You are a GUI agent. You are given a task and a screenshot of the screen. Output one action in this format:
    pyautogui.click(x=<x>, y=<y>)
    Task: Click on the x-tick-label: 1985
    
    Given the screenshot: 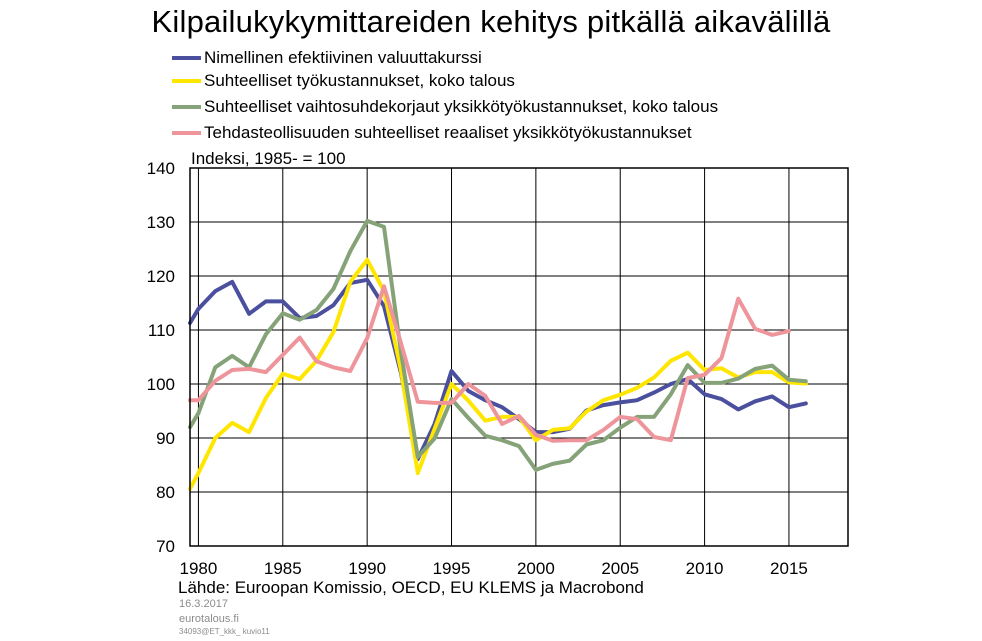 What is the action you would take?
    pyautogui.click(x=283, y=568)
    